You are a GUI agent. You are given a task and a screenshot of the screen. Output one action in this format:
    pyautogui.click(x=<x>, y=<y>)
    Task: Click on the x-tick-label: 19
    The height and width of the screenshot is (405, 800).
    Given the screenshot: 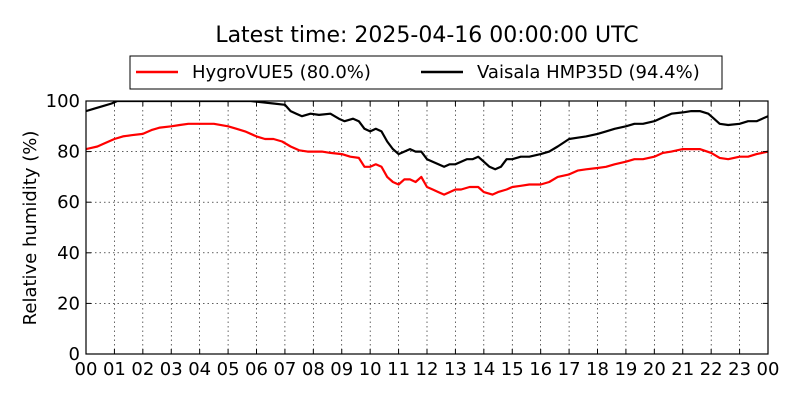 What is the action you would take?
    pyautogui.click(x=625, y=369)
    